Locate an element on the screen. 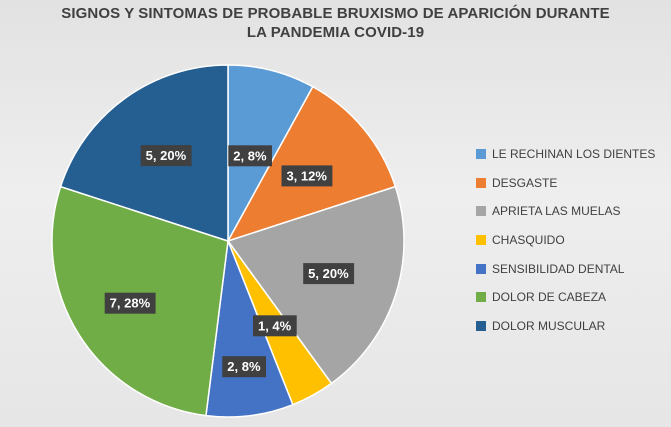 The height and width of the screenshot is (427, 671). legend-label-6: DOLOR DE CABEZA is located at coordinates (549, 297).